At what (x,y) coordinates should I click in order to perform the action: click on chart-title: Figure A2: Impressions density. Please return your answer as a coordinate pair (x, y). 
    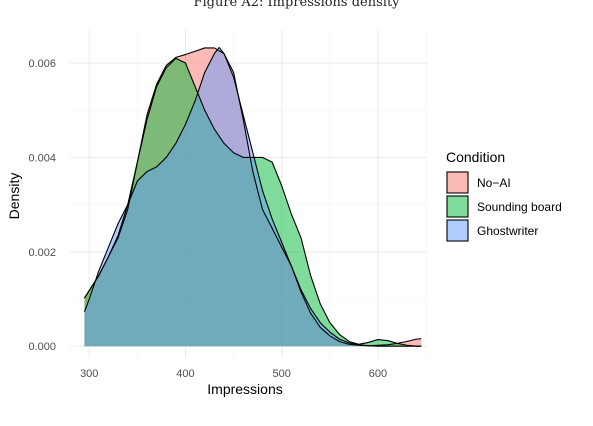
    Looking at the image, I should click on (296, 5).